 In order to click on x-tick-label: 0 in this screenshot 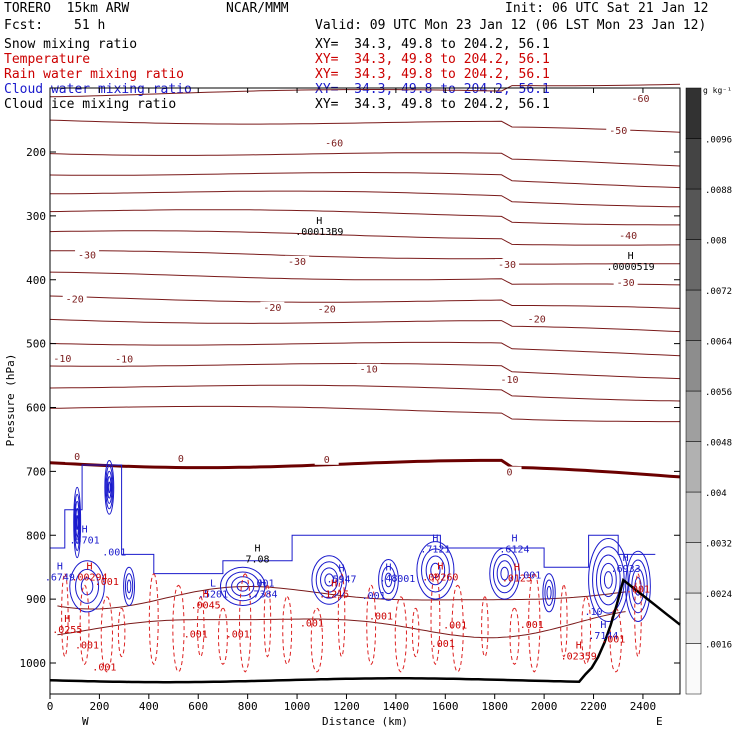, I will do `click(50, 706)`.